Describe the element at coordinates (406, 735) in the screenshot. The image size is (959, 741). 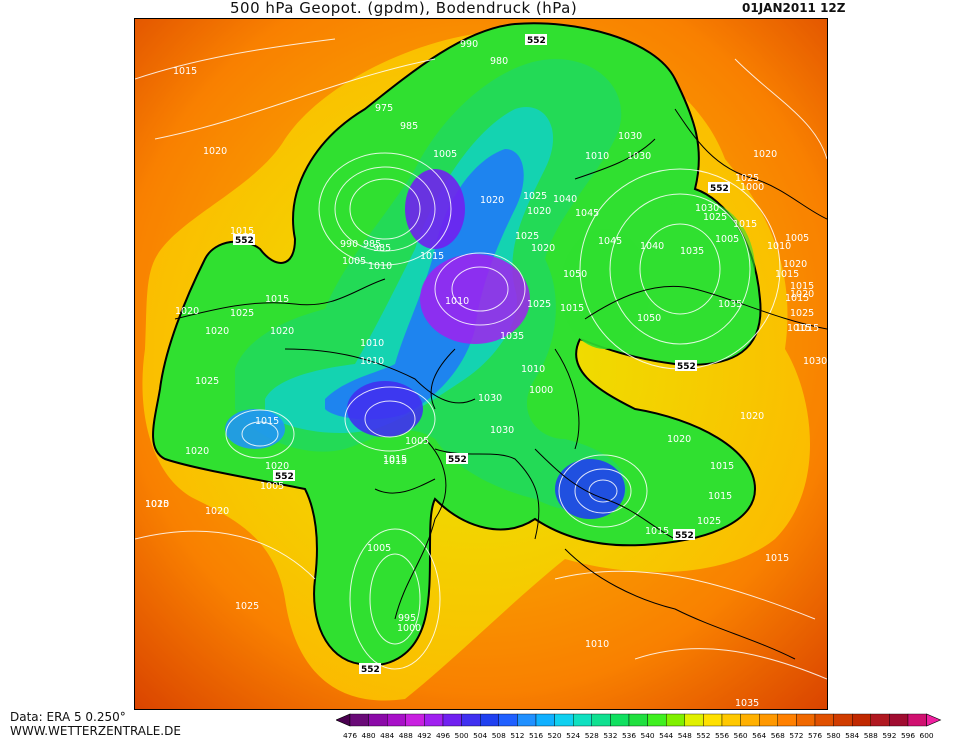
I see `colorbar-tick-label: 488` at that location.